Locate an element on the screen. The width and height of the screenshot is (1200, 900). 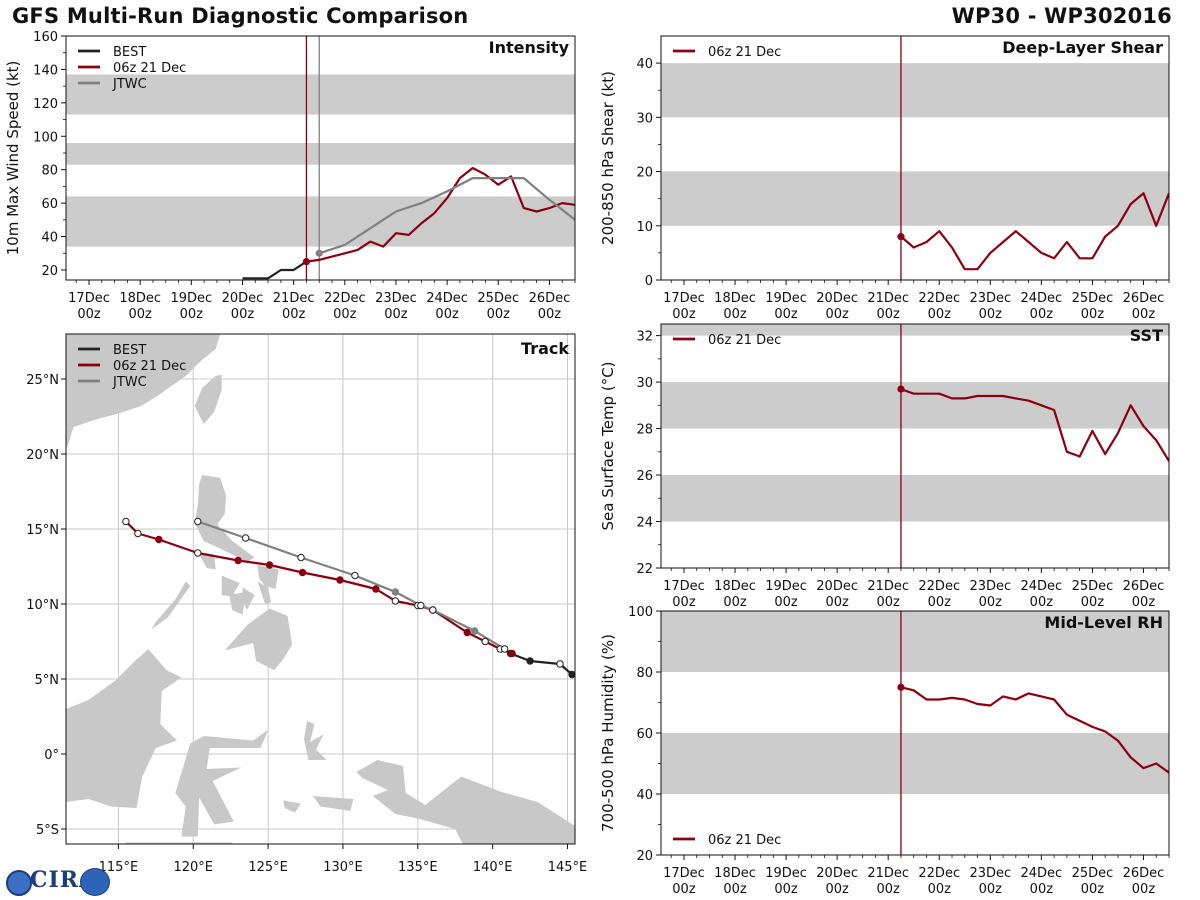
x-tick-label-day: 24Dec is located at coordinates (1042, 298).